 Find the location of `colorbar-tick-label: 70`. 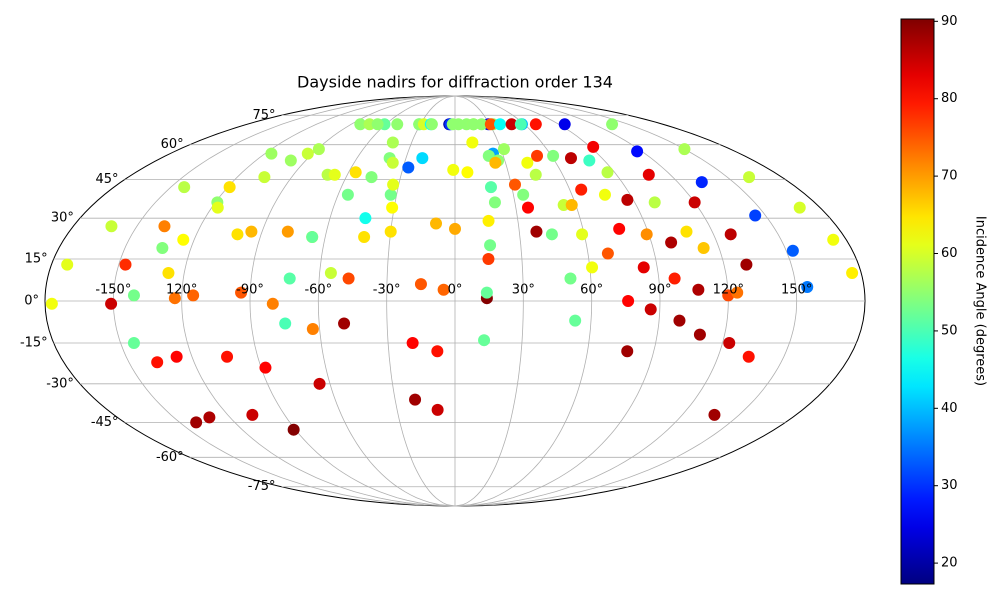

colorbar-tick-label: 70 is located at coordinates (949, 176).